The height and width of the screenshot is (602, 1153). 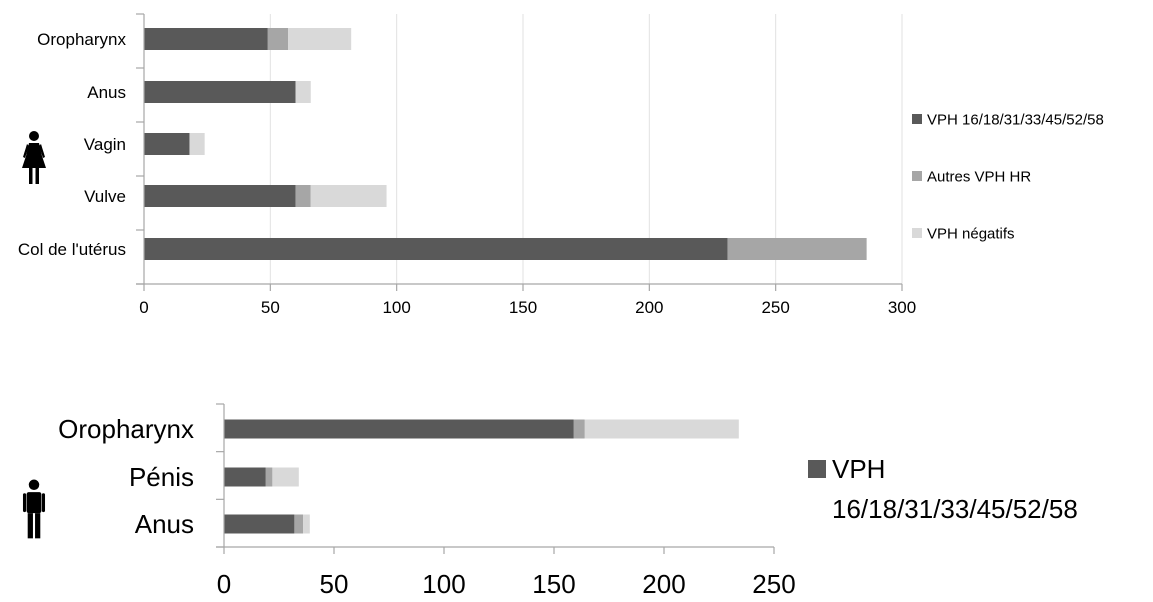 What do you see at coordinates (24, 503) in the screenshot?
I see `male-icon-arm-left` at bounding box center [24, 503].